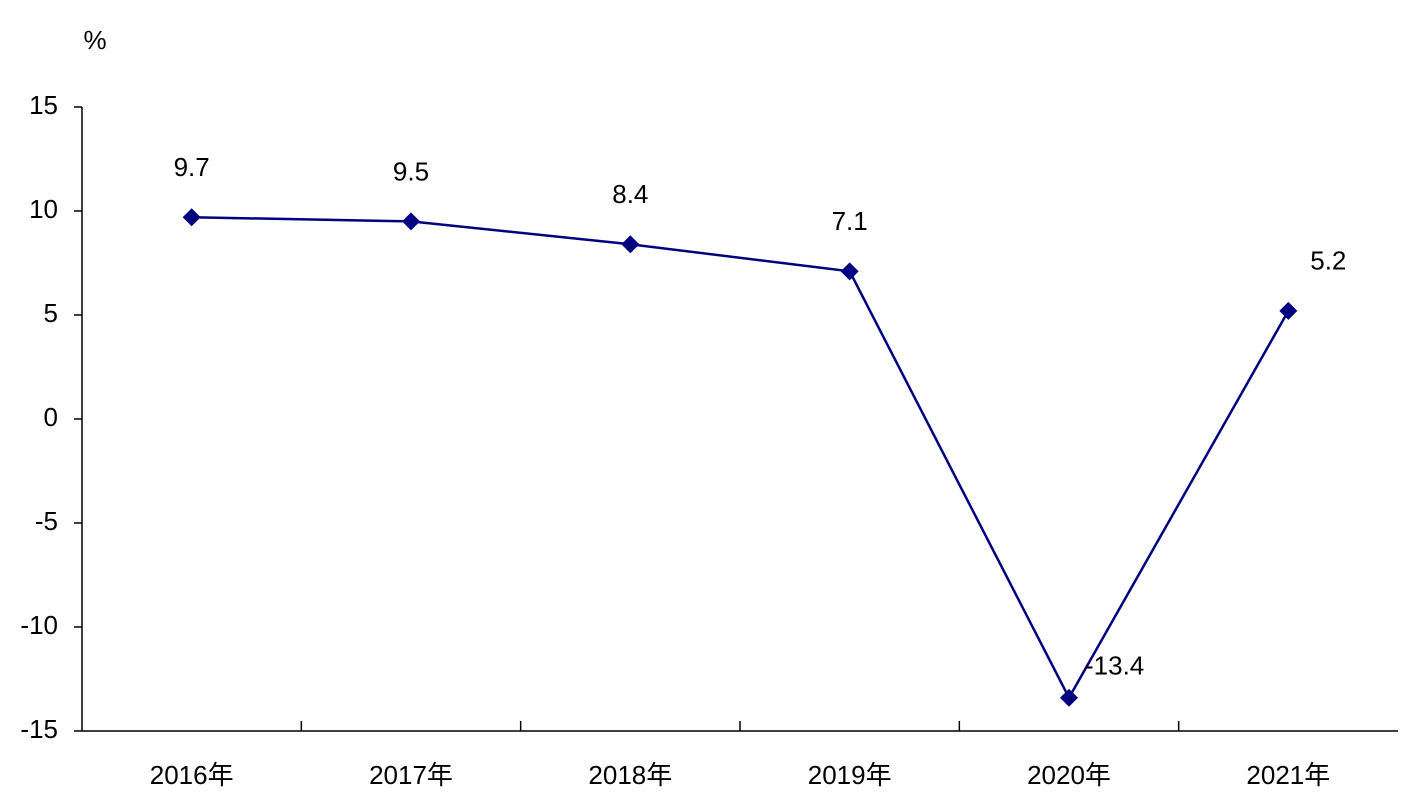 The image size is (1408, 808). I want to click on x-tick-label: 2021年, so click(1288, 775).